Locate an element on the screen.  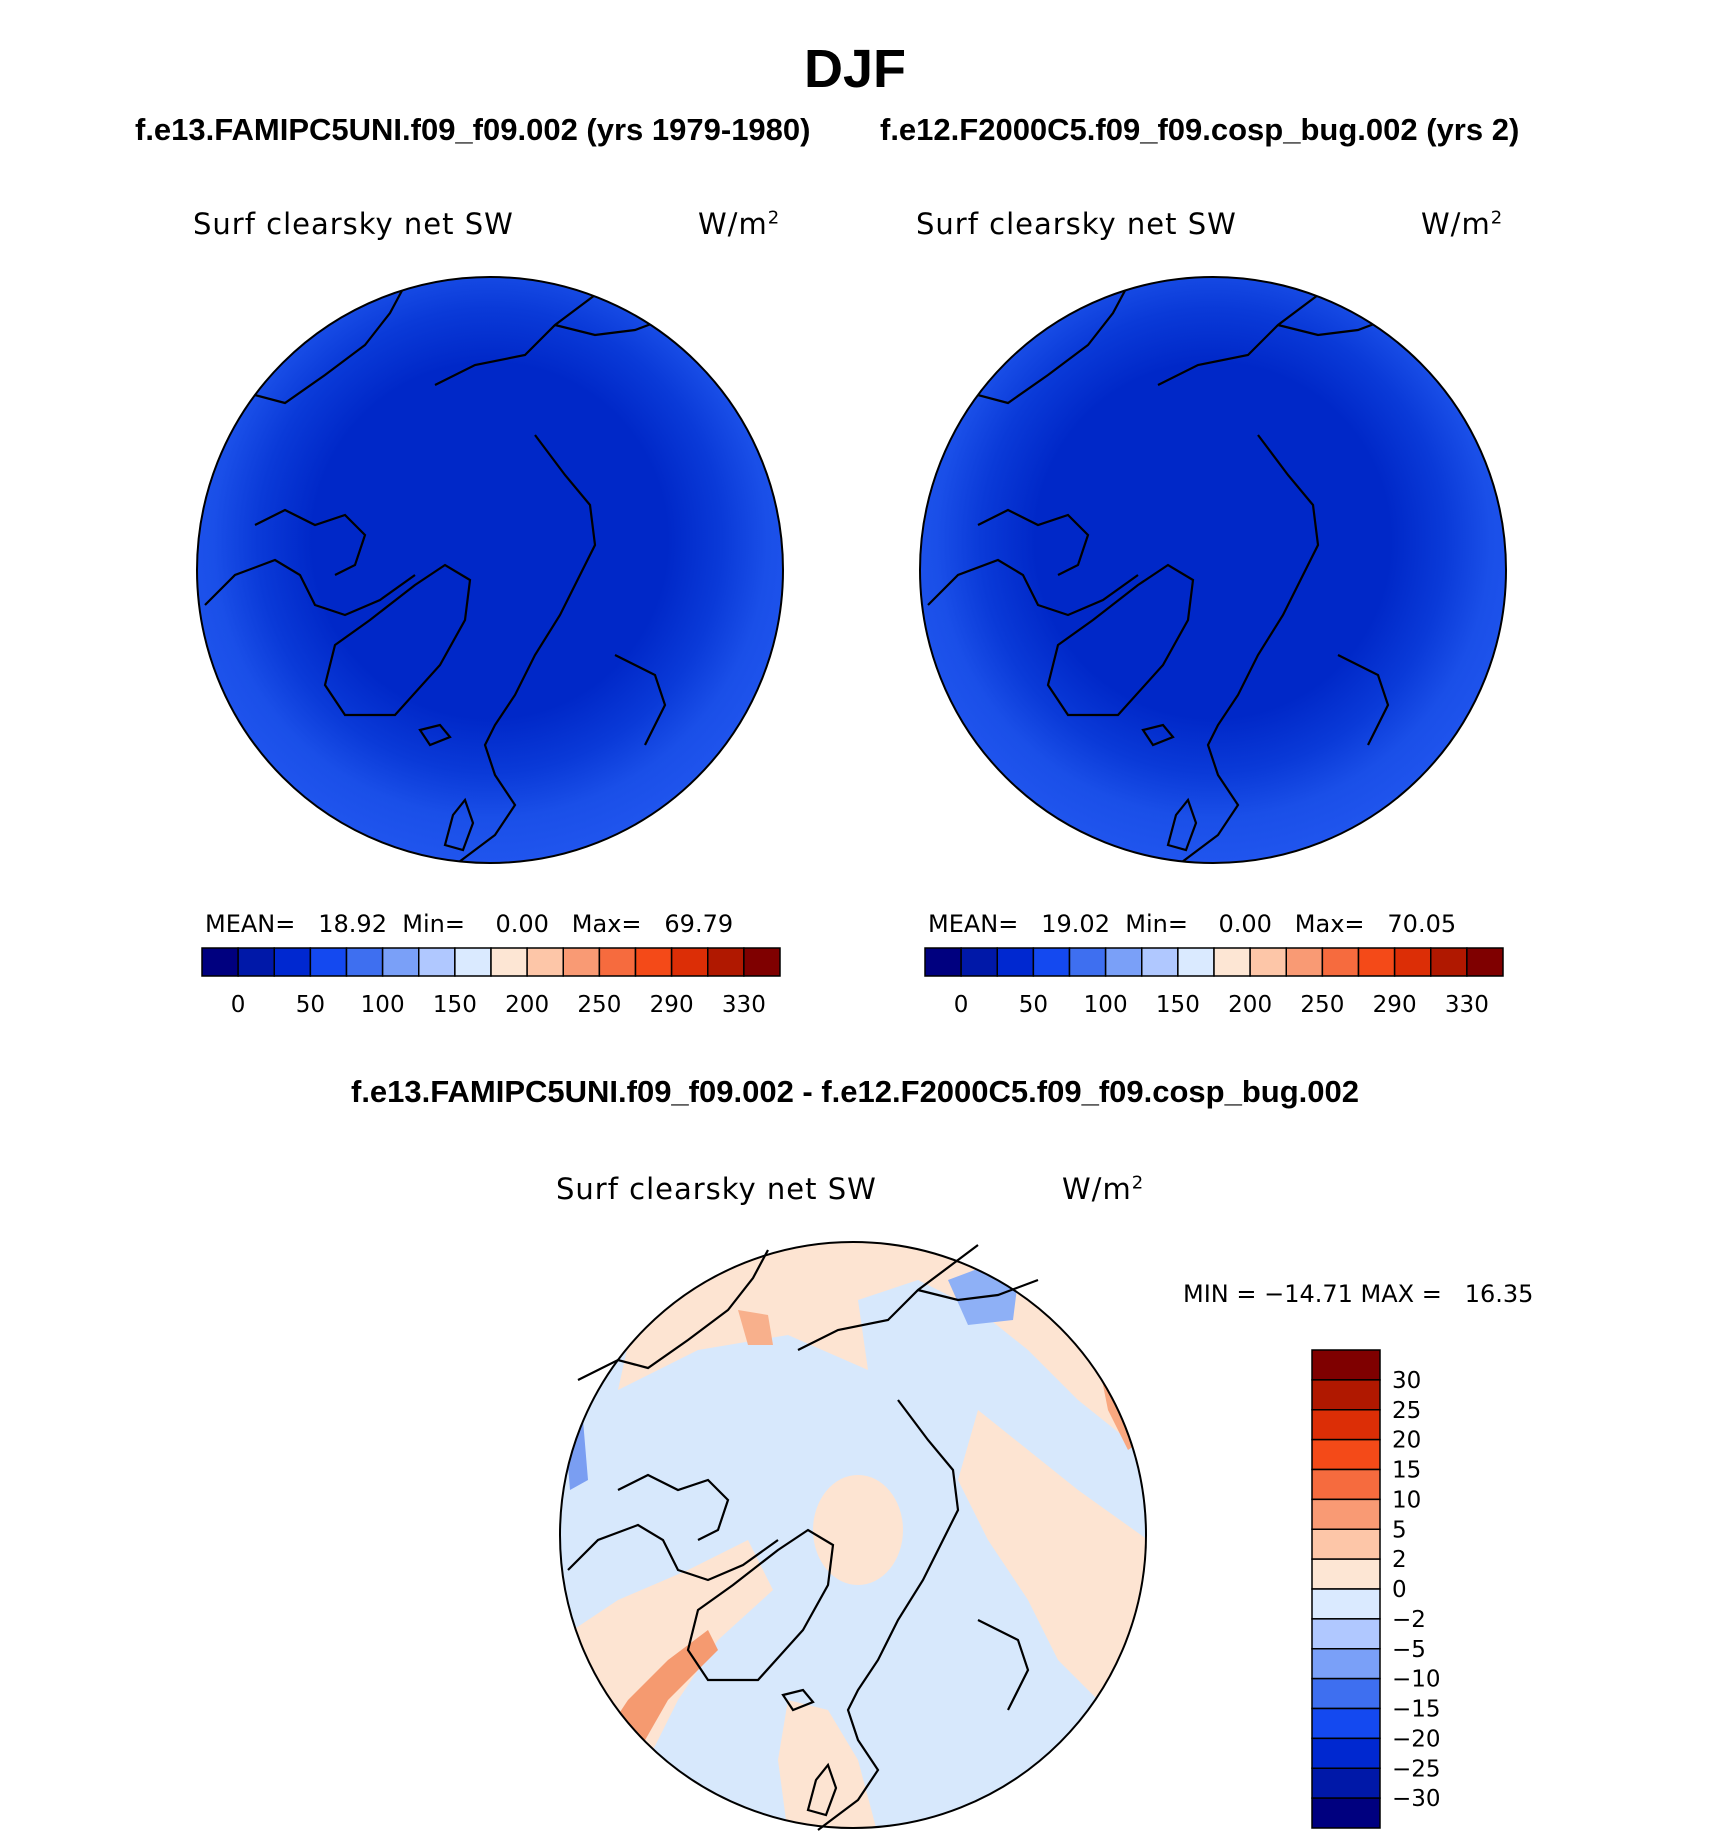
panel2-colorbar-tick-label-7: 330 is located at coordinates (1467, 1005).